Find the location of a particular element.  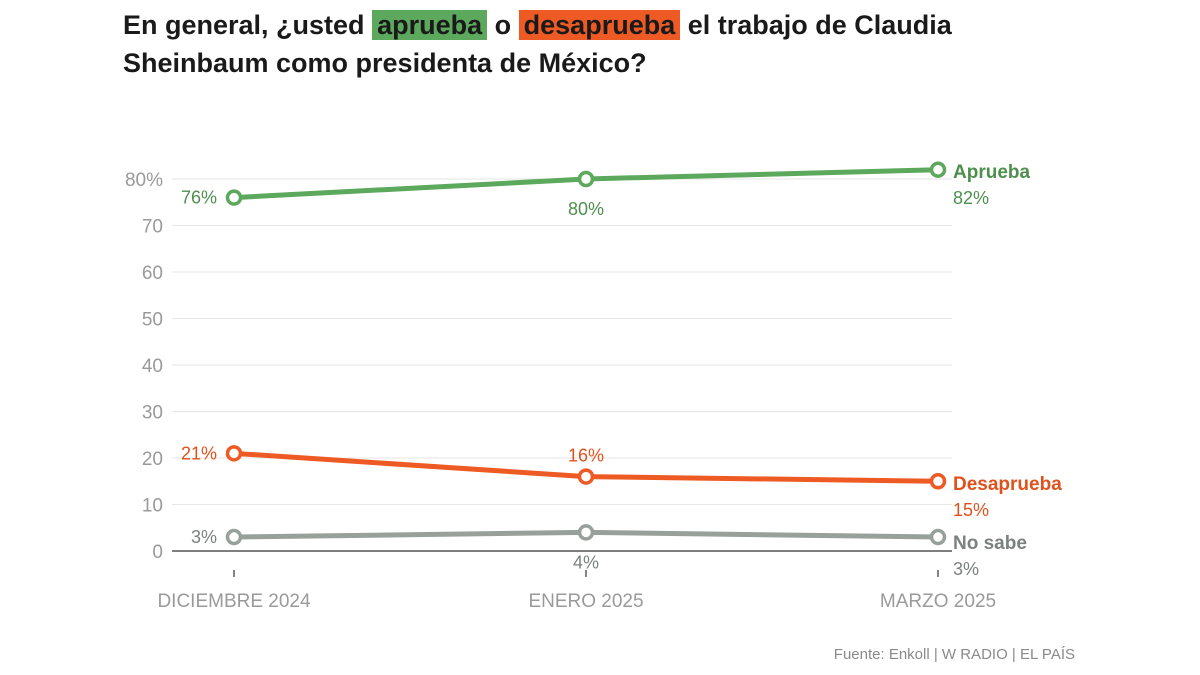

y-tick-label: 20 is located at coordinates (152, 459).